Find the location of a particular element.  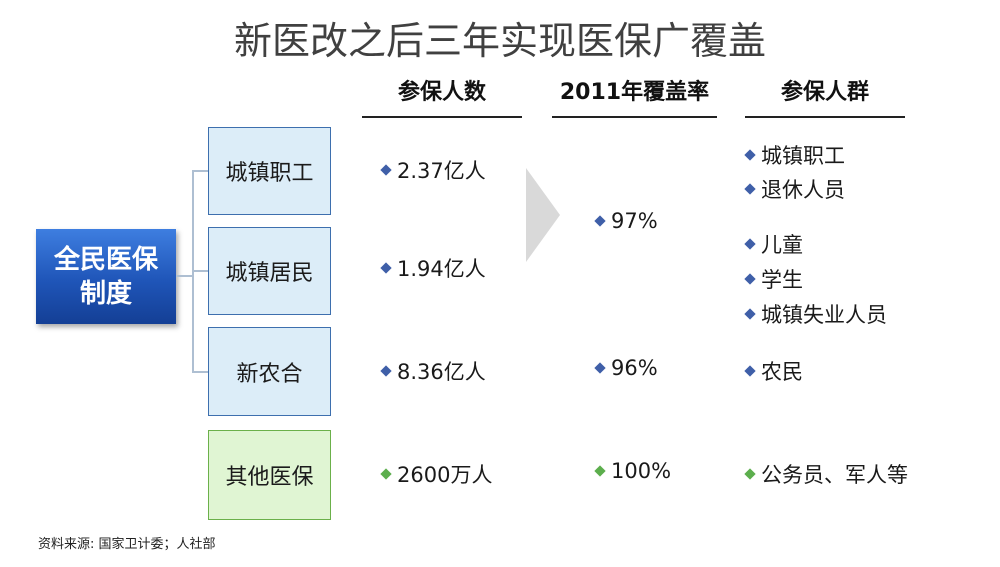

header-coverage-underline is located at coordinates (634, 117).